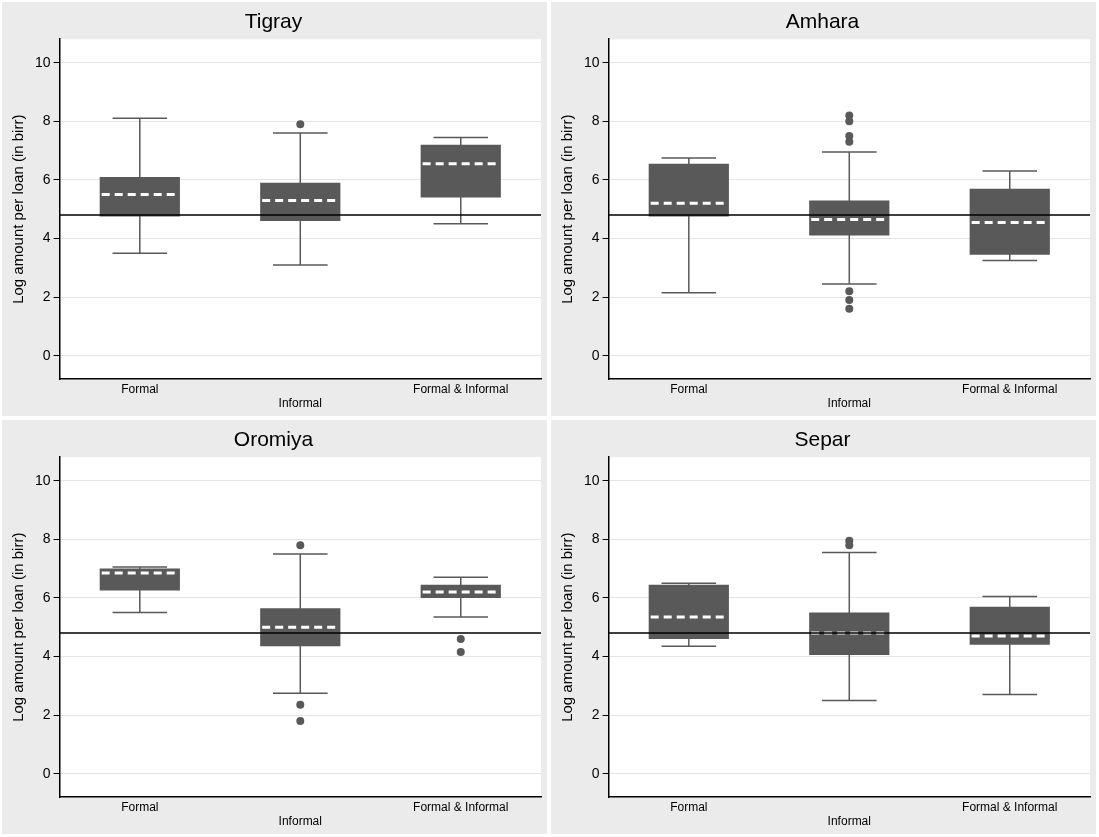  I want to click on chart-title: Amhara, so click(822, 21).